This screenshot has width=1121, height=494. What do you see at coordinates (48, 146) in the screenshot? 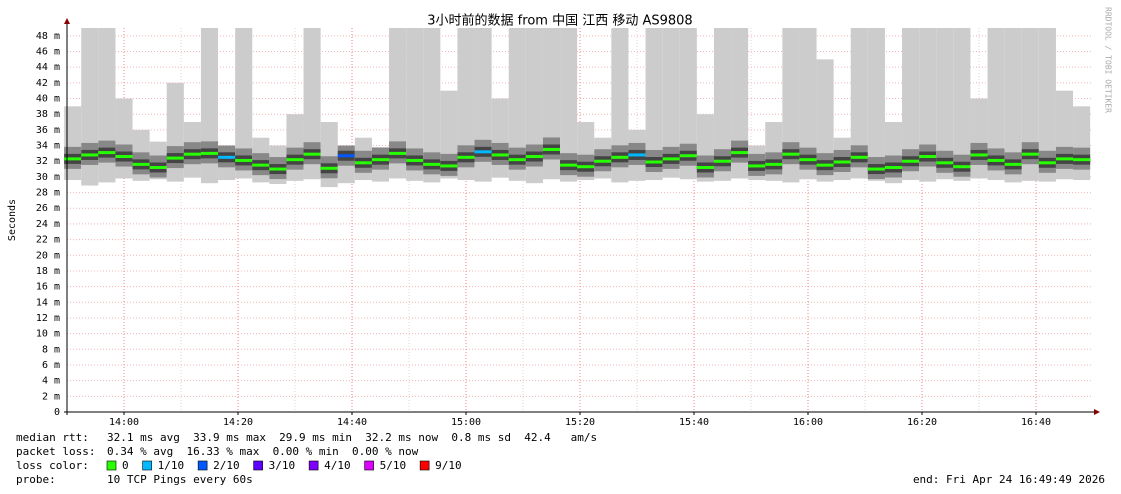
I see `y-tick-label: 34 m` at bounding box center [48, 146].